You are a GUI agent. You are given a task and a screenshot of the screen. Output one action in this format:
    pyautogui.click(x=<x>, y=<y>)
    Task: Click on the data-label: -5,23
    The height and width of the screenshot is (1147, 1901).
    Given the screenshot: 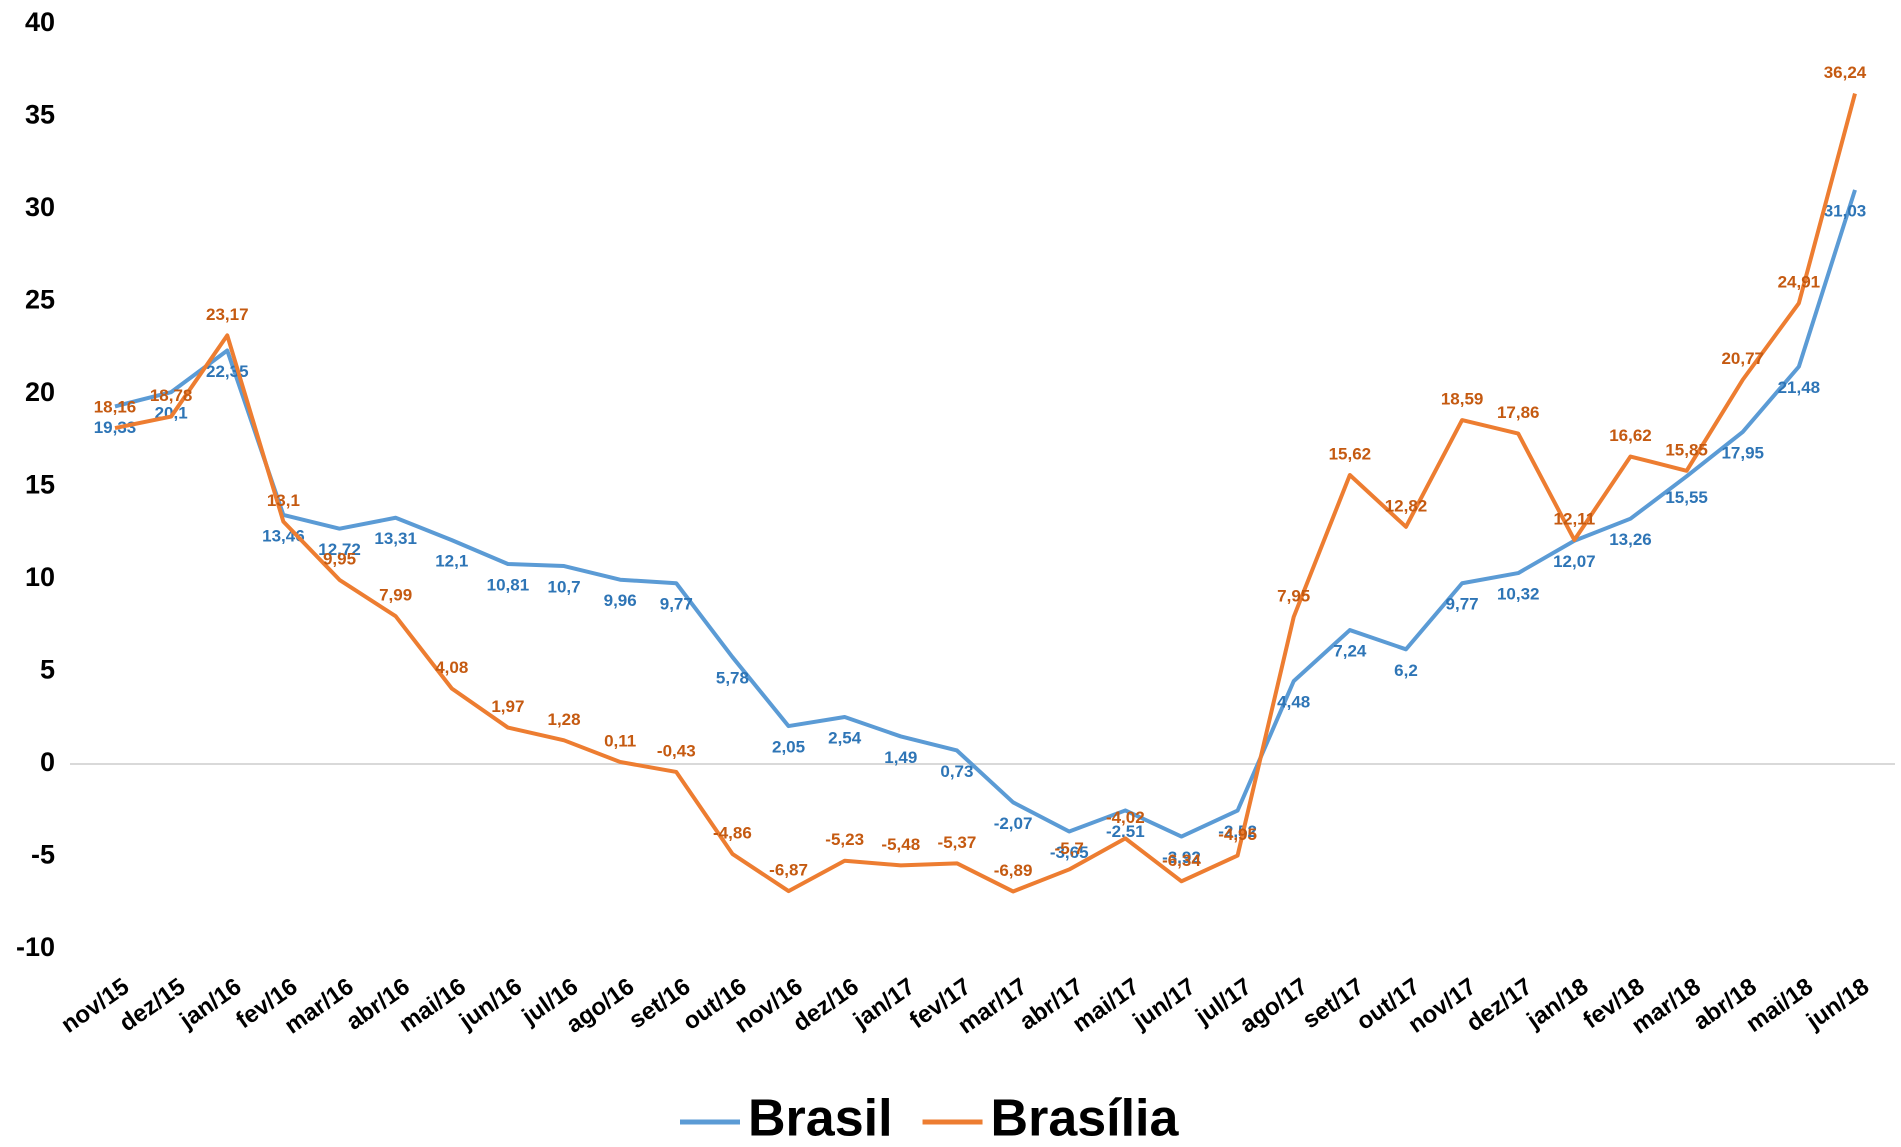 What is the action you would take?
    pyautogui.click(x=844, y=839)
    